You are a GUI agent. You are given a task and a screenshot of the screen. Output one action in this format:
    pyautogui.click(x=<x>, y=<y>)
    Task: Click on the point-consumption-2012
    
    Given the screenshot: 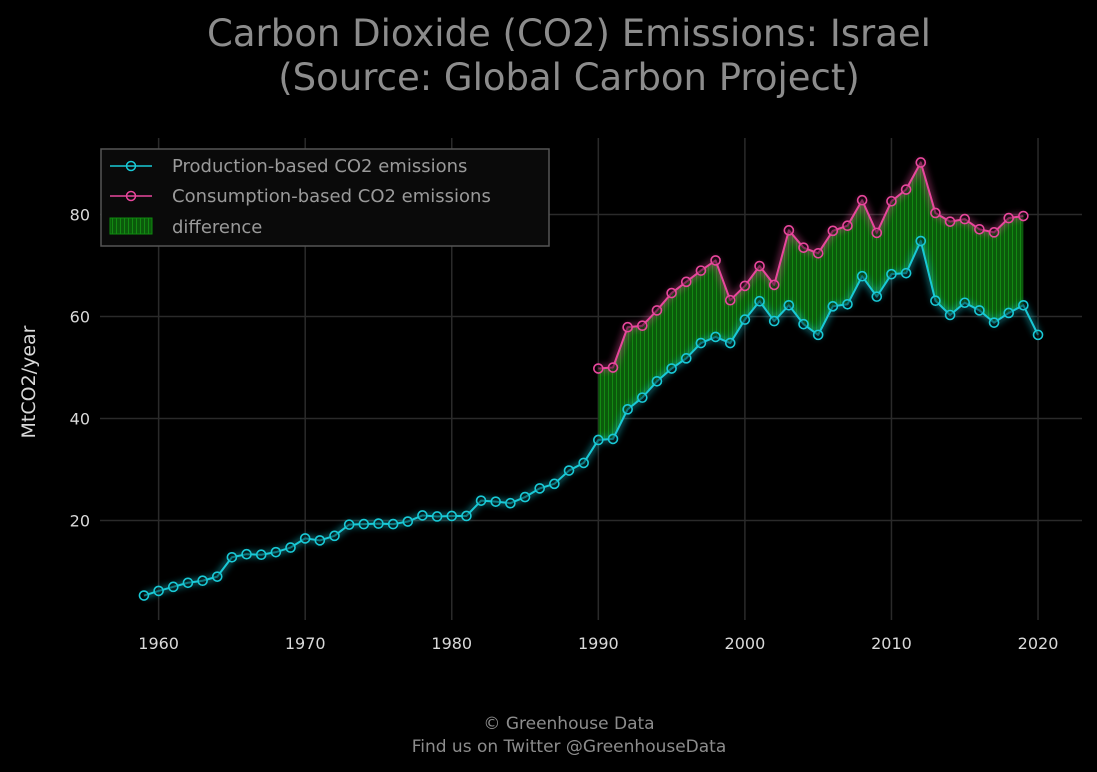 What is the action you would take?
    pyautogui.click(x=921, y=162)
    